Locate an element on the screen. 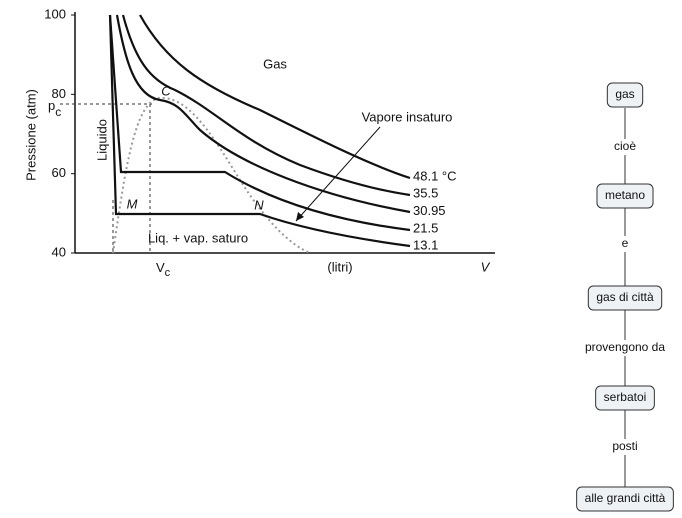 Image resolution: width=682 pixels, height=518 pixels. isotherm-label: 21.5 is located at coordinates (425, 227).